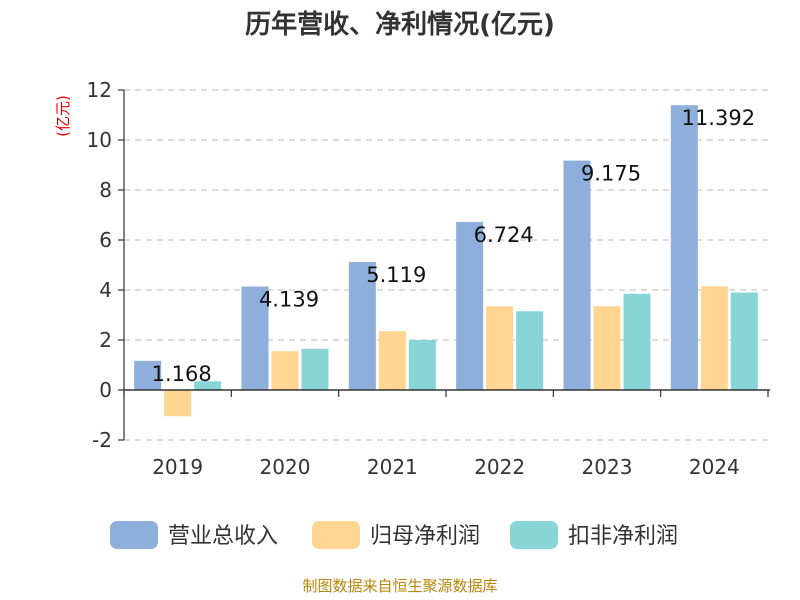  What do you see at coordinates (177, 467) in the screenshot?
I see `x-tick-label: 2019` at bounding box center [177, 467].